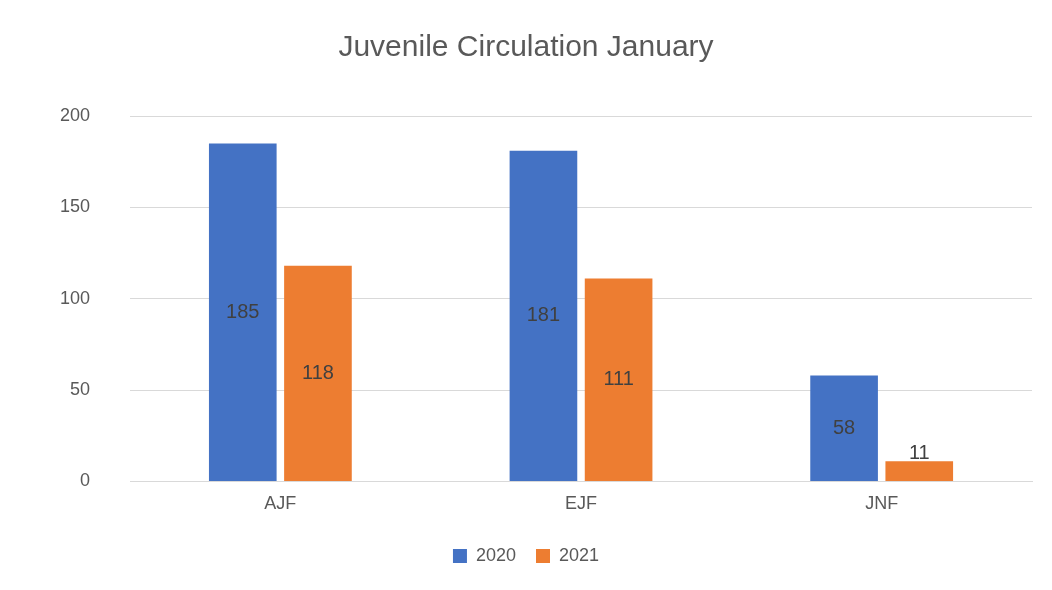 The height and width of the screenshot is (590, 1052). What do you see at coordinates (581, 503) in the screenshot?
I see `x-tick-label: EJF` at bounding box center [581, 503].